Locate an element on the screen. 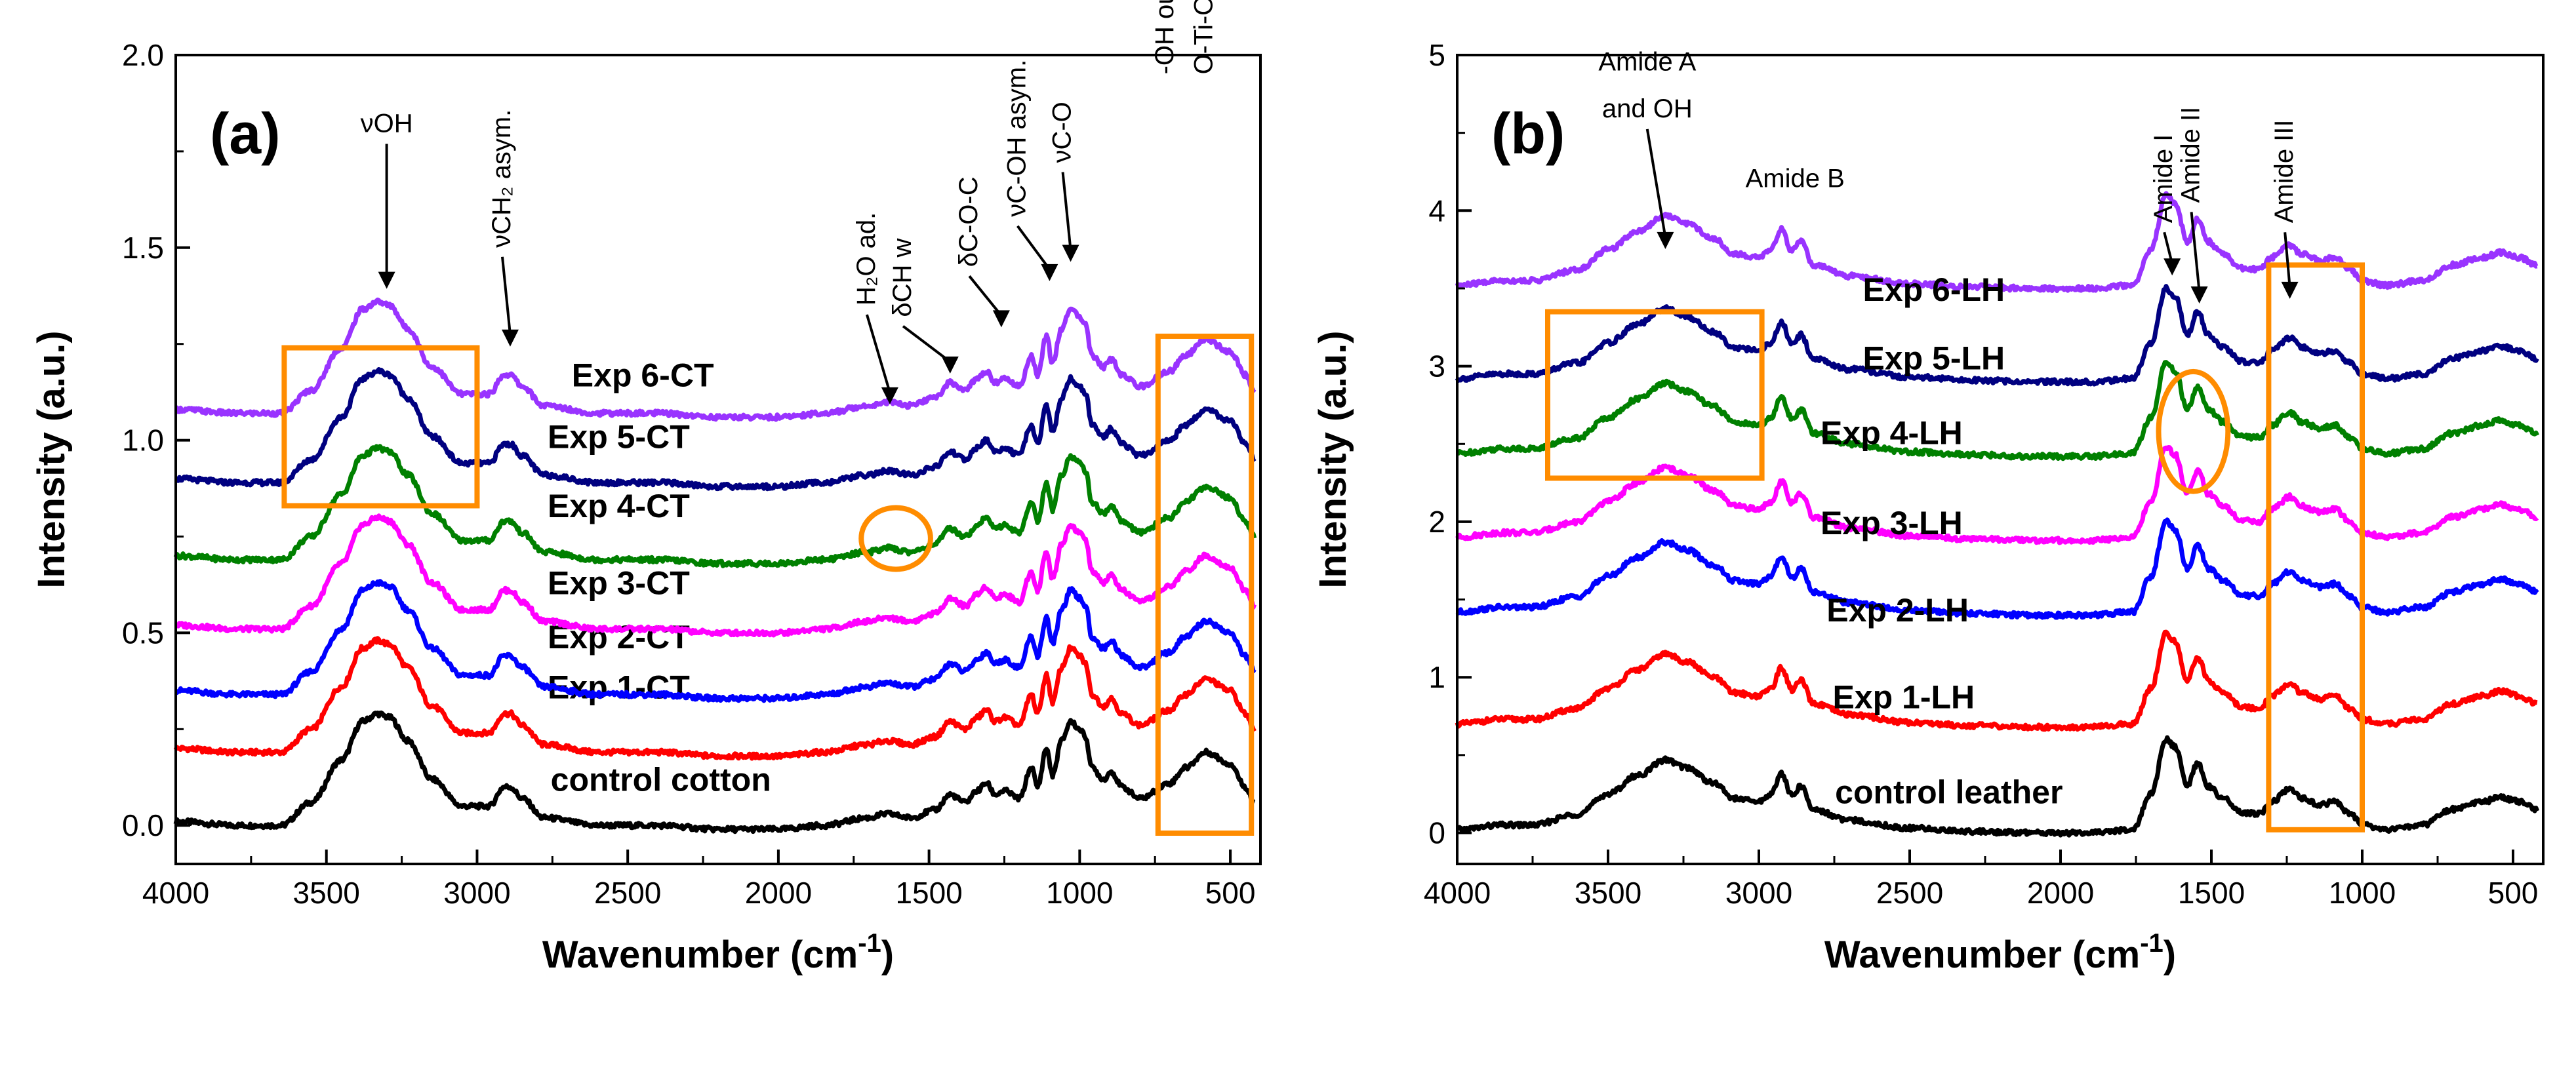 The width and height of the screenshot is (2576, 1077). y-tick-label: 2.0 is located at coordinates (143, 55).